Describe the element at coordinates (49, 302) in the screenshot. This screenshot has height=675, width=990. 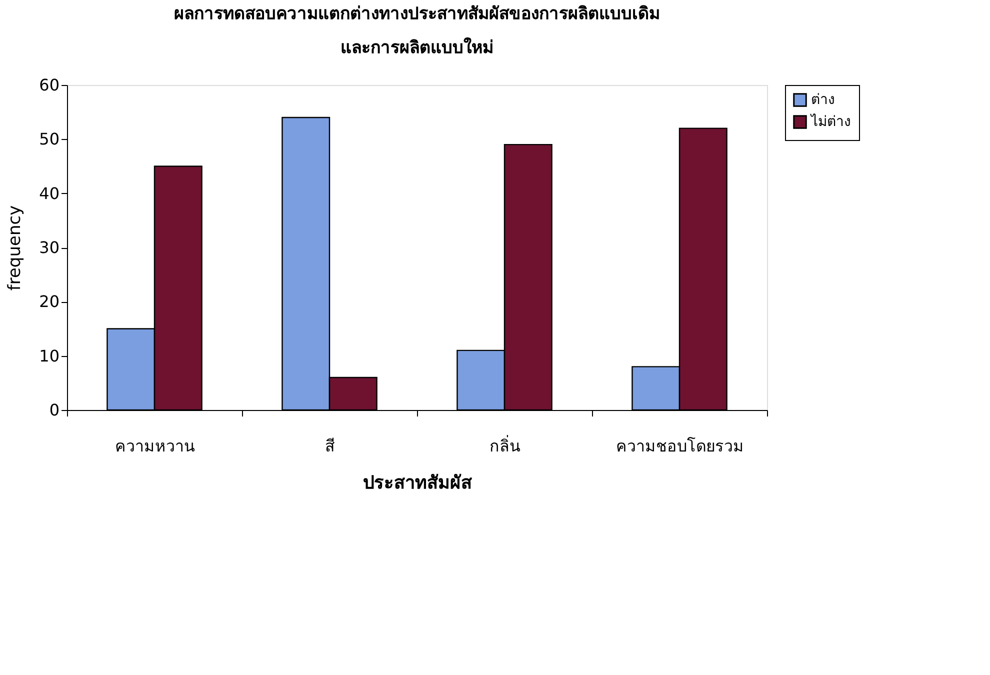
I see `y-tick-label: 20` at that location.